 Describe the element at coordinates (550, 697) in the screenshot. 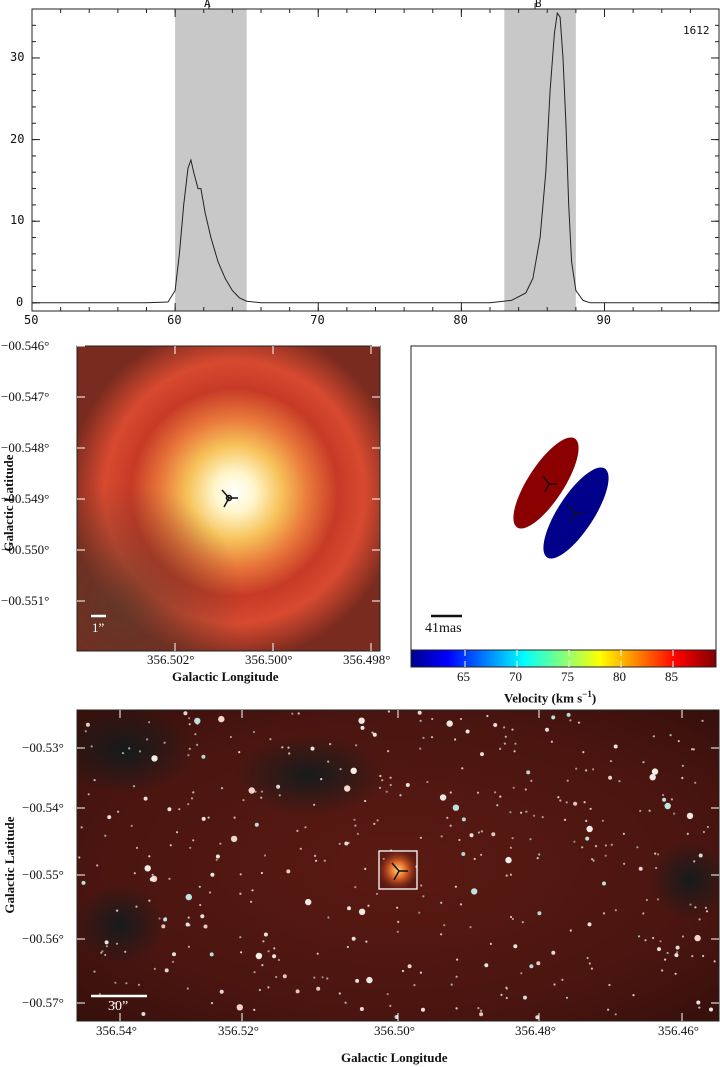

I see `colorbar-label: Velocity (km s−1)` at that location.